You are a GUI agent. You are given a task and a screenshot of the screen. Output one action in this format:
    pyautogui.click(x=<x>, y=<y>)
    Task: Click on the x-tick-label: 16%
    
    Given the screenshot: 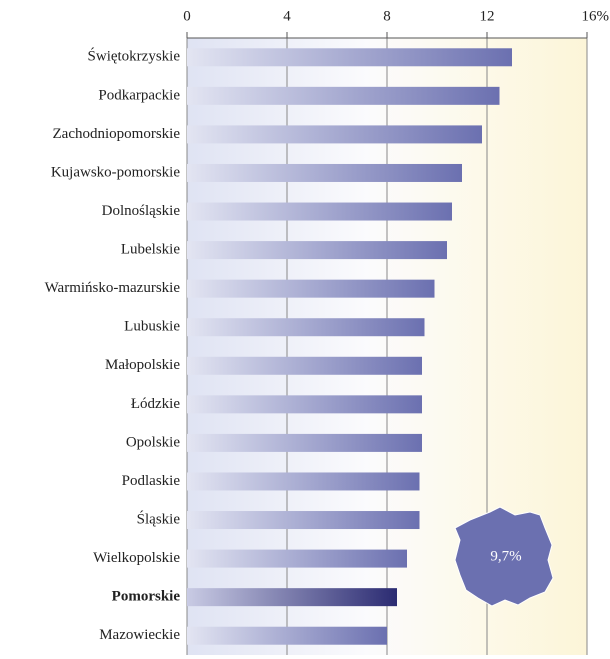 What is the action you would take?
    pyautogui.click(x=596, y=16)
    